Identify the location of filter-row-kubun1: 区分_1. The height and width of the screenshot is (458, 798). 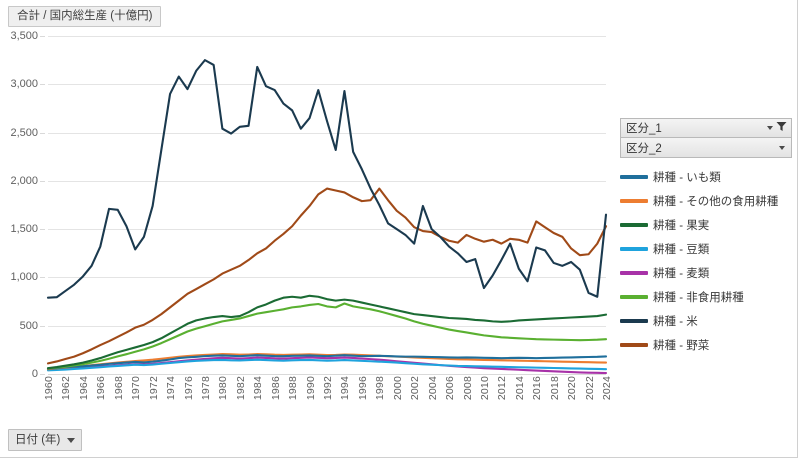
(706, 128).